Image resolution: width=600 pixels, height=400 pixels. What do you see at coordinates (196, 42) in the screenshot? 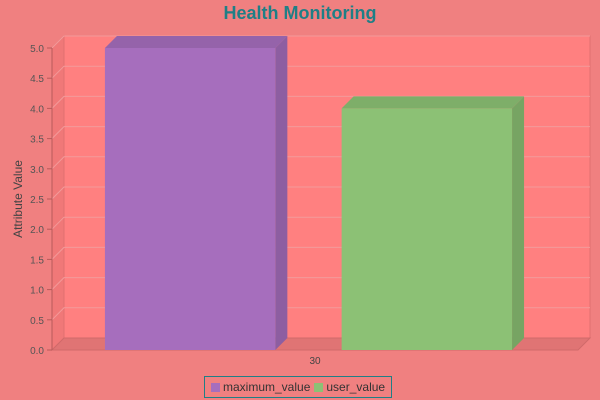
I see `bar-top-maximum-value` at bounding box center [196, 42].